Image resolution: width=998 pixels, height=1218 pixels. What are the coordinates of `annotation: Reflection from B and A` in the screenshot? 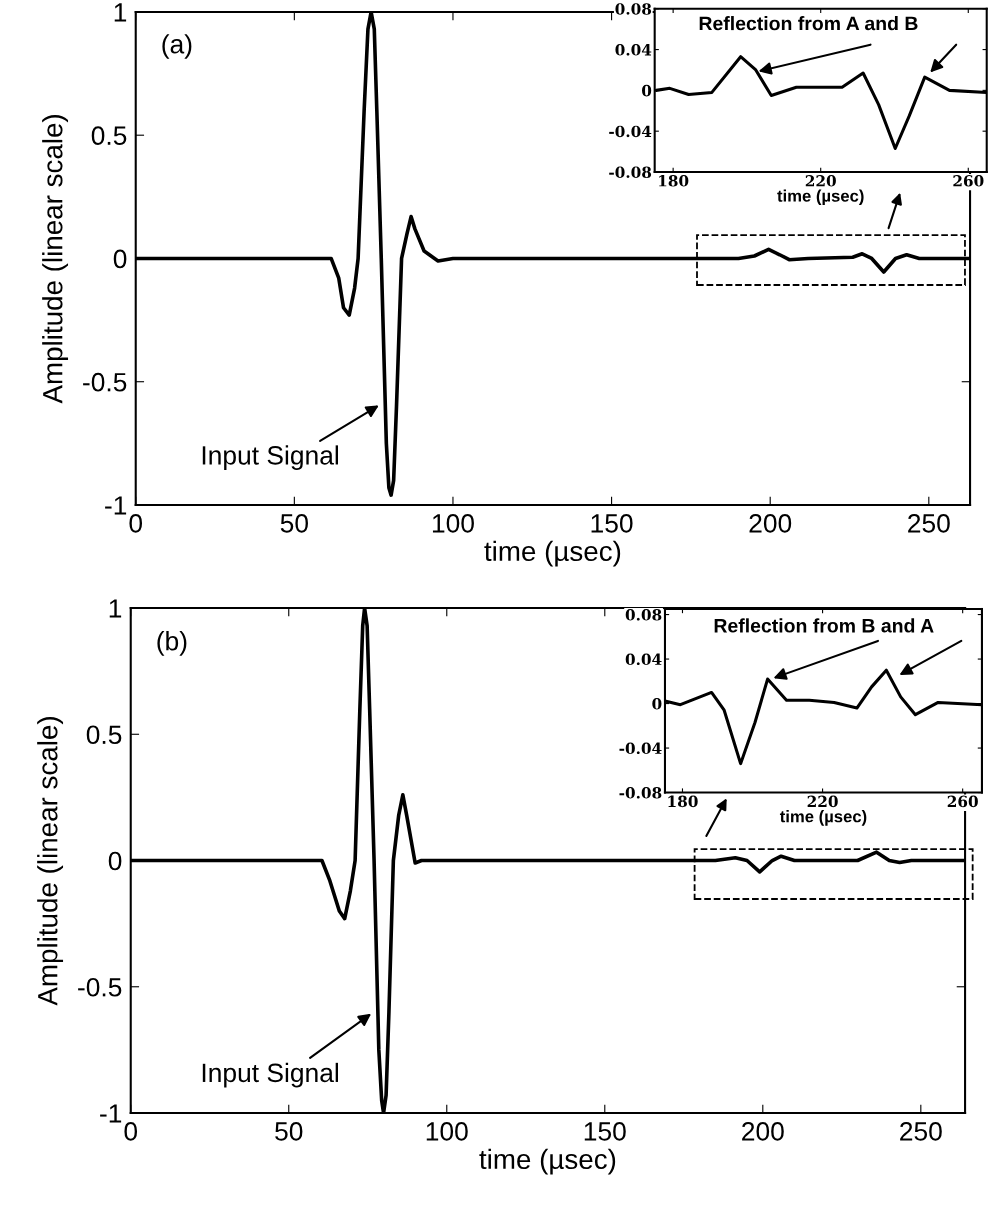 It's located at (824, 625).